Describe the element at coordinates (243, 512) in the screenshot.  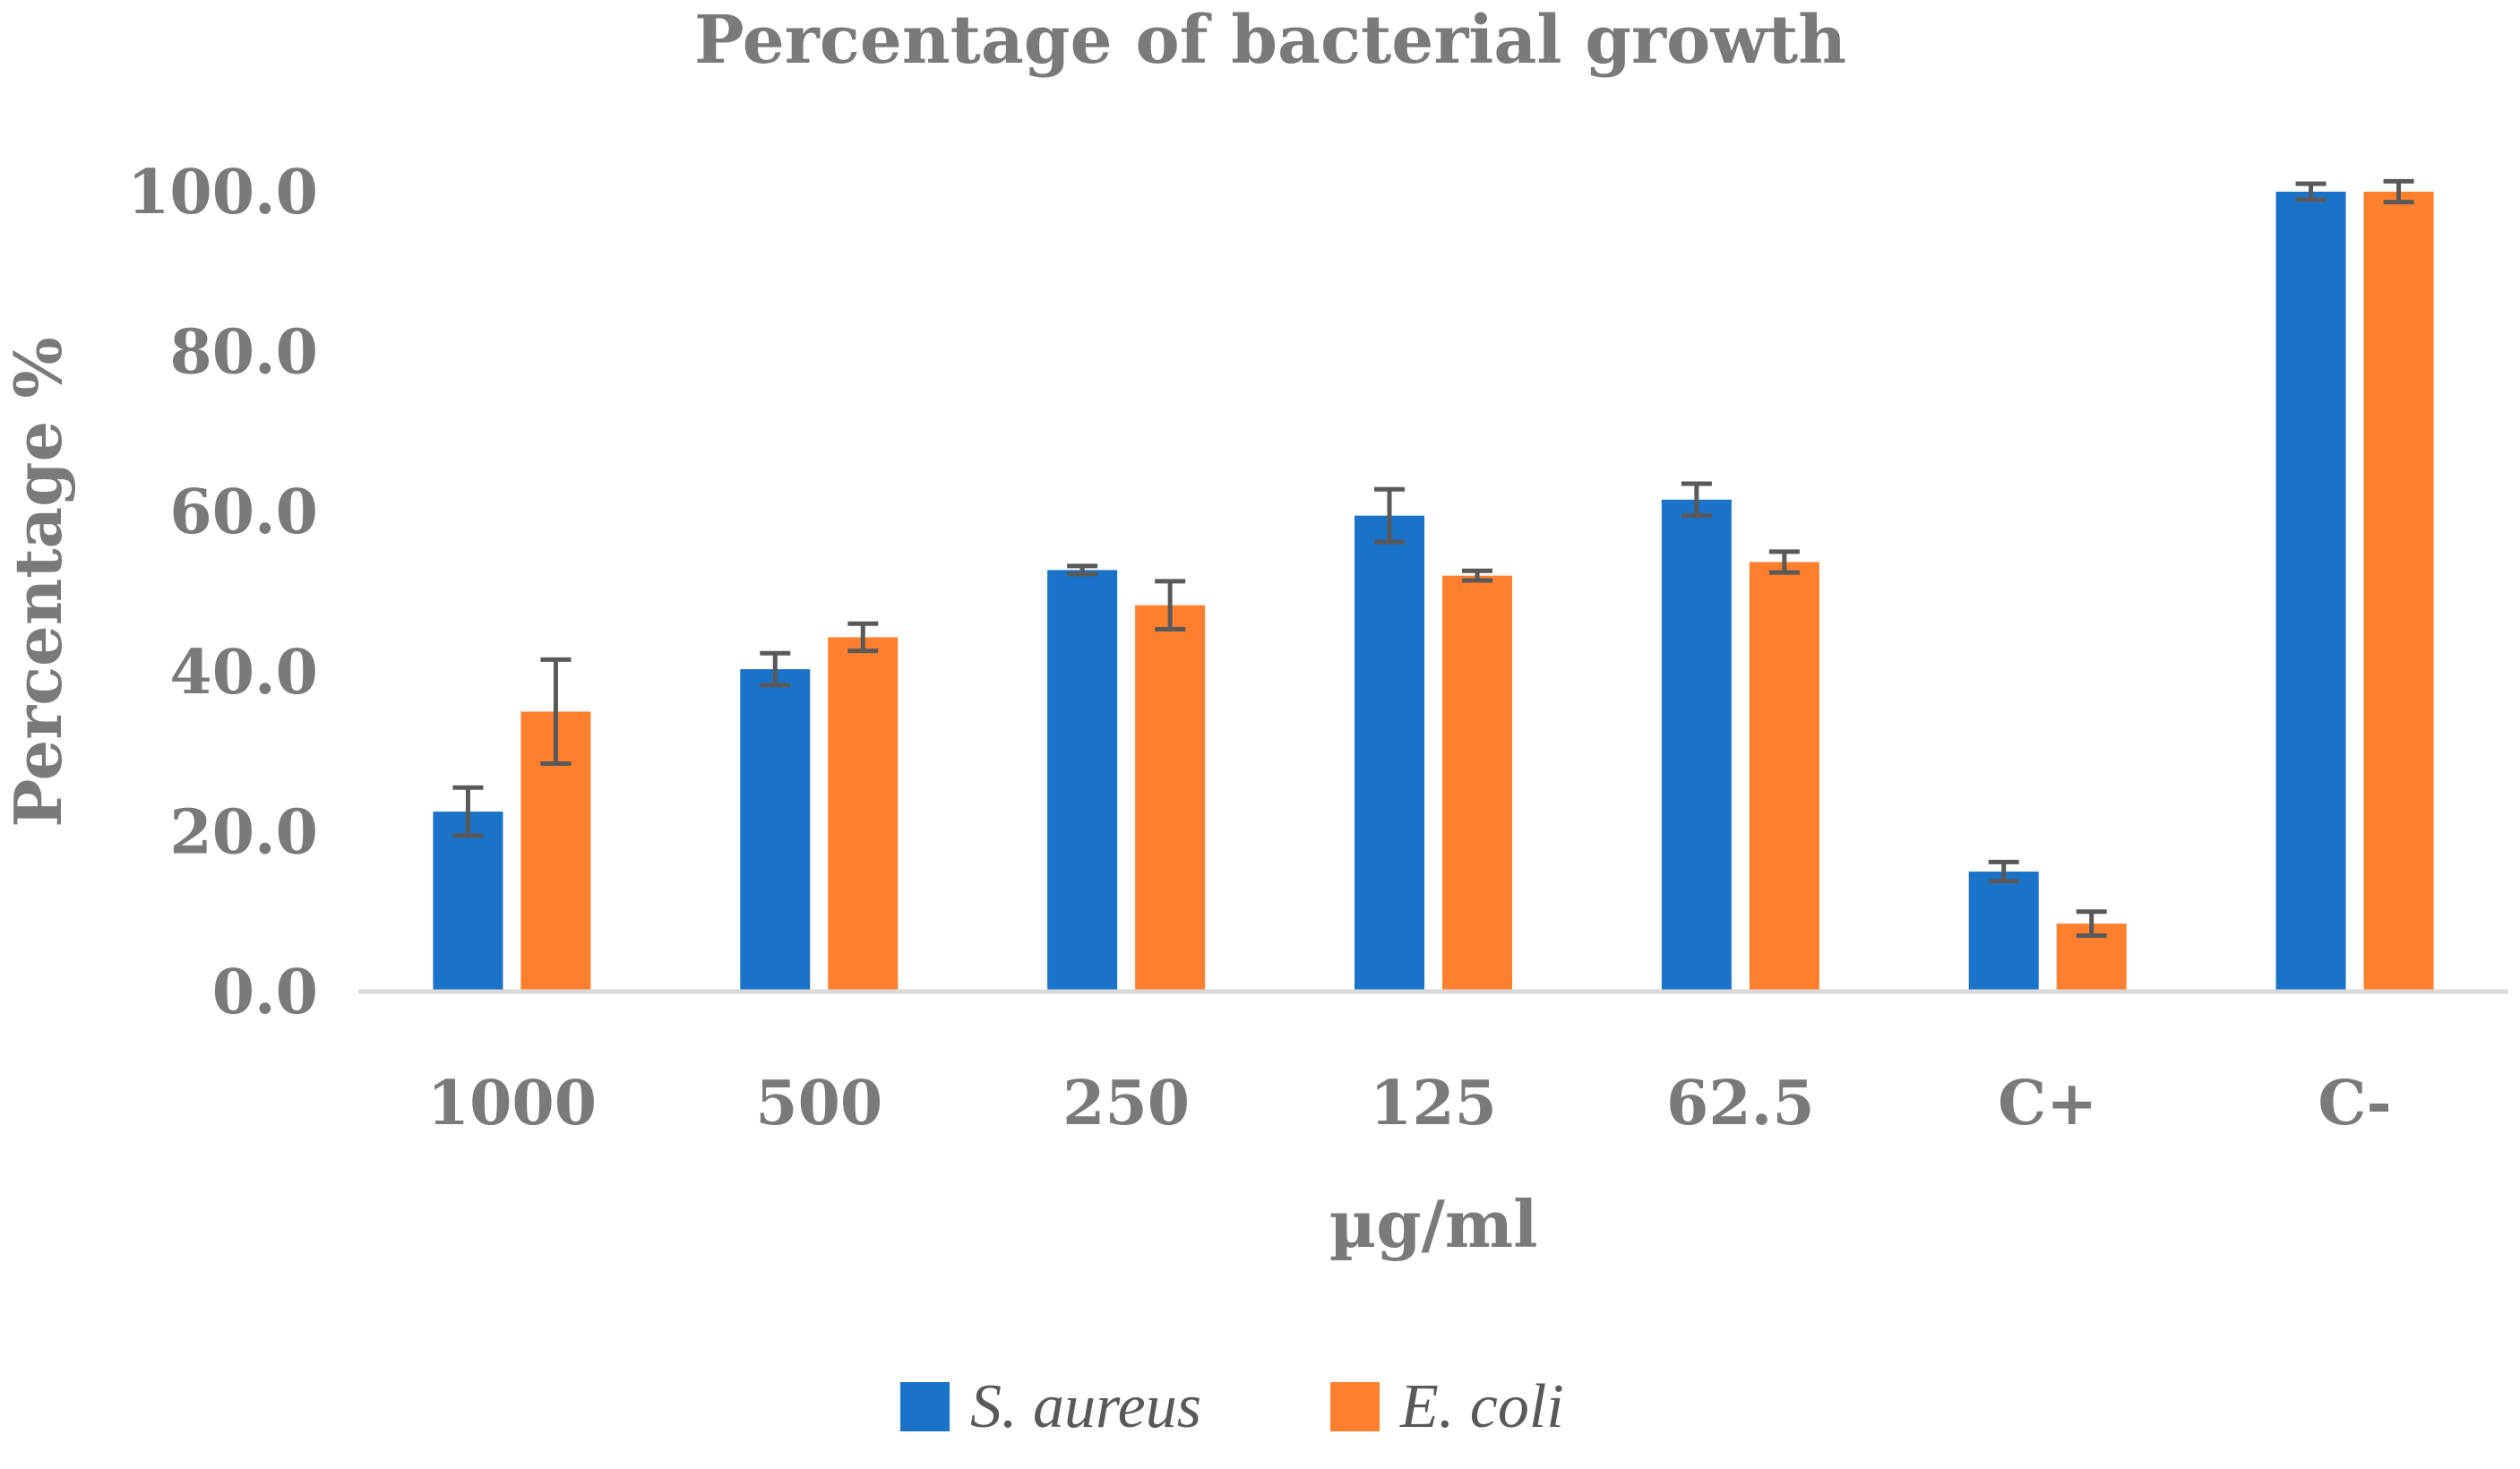
I see `y-tick-label: 60.0` at that location.